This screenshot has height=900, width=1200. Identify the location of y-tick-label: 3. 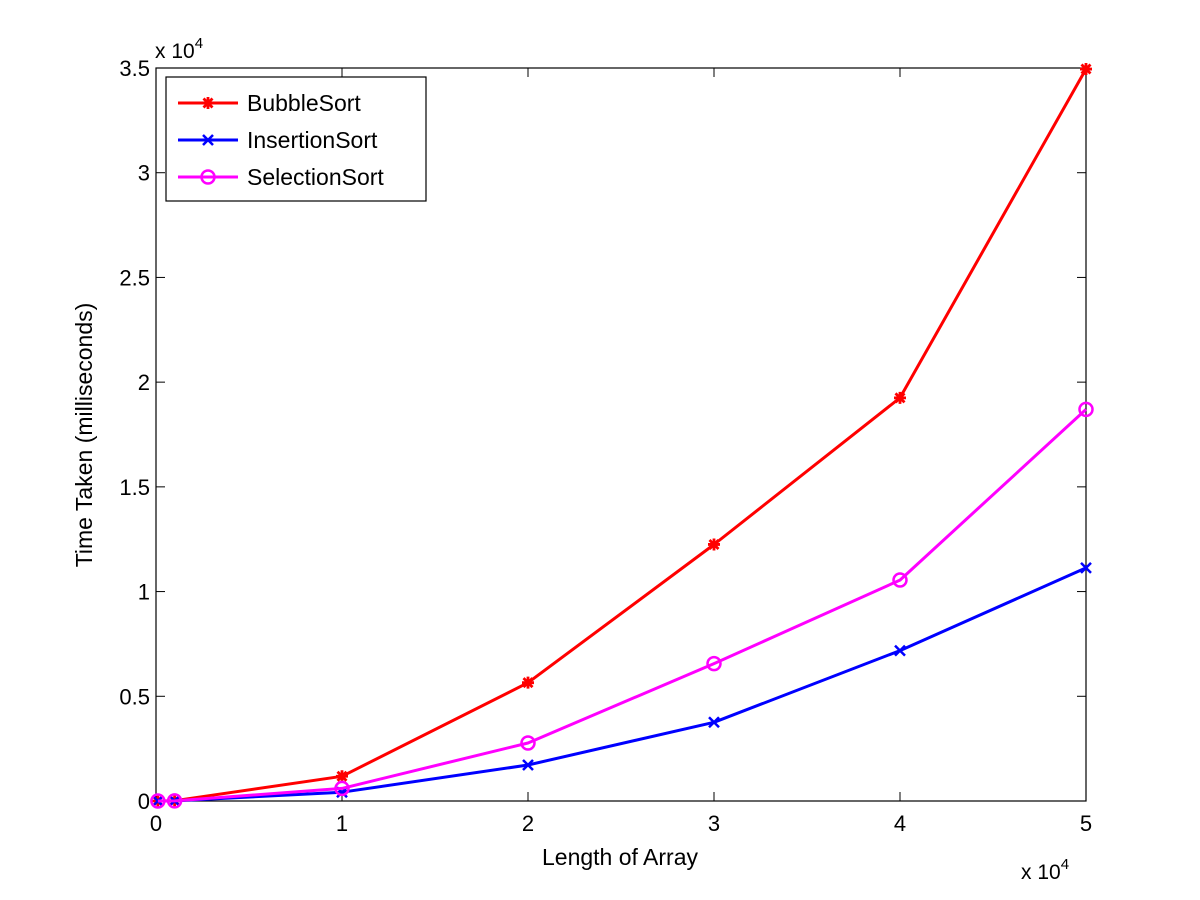
(144, 173).